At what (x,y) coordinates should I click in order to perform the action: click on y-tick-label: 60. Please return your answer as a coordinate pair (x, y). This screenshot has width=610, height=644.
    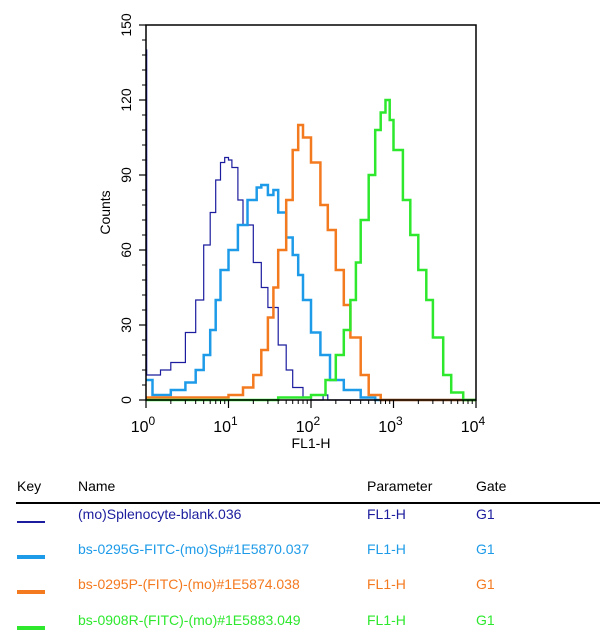
    Looking at the image, I should click on (126, 250).